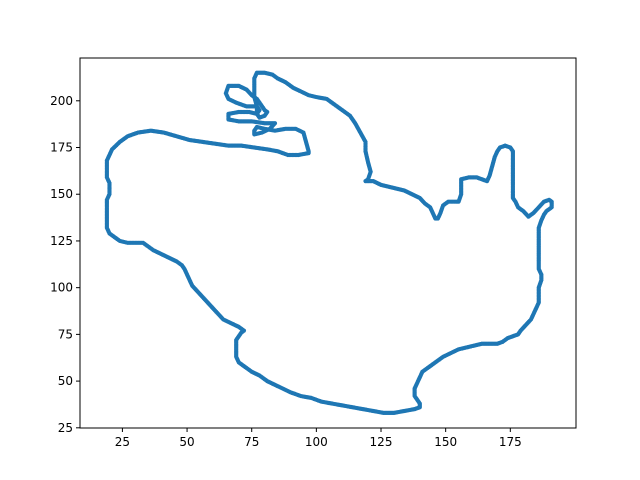  I want to click on data-point, so click(106, 162).